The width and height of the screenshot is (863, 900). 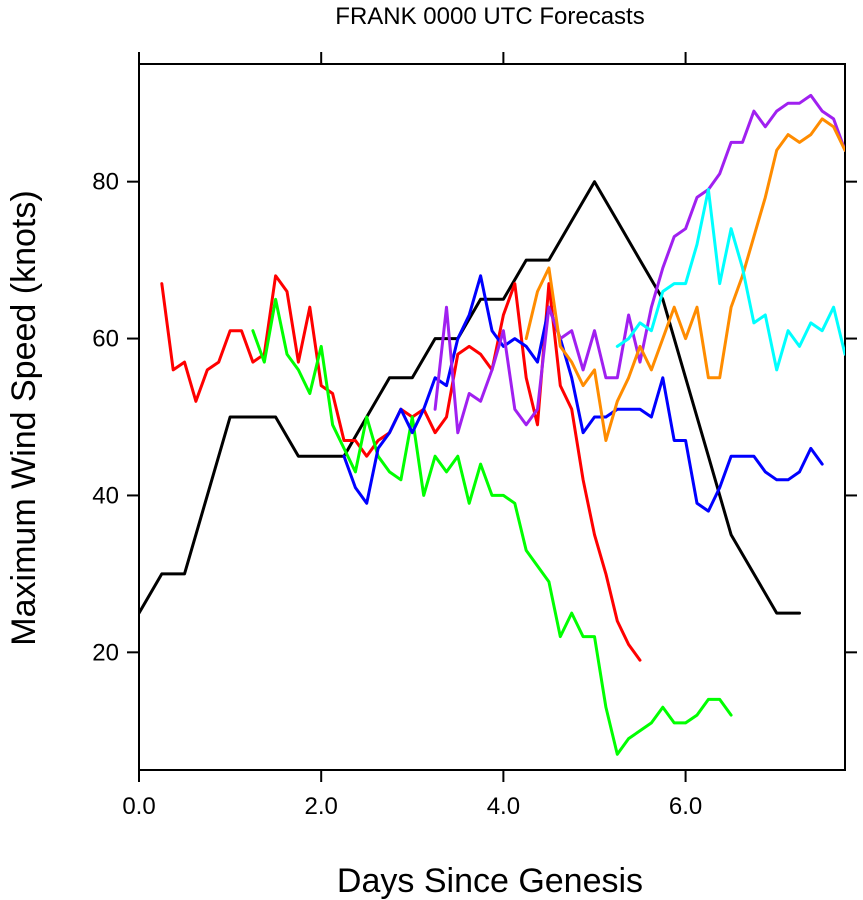 What do you see at coordinates (105, 495) in the screenshot?
I see `y-tick-label: 40` at bounding box center [105, 495].